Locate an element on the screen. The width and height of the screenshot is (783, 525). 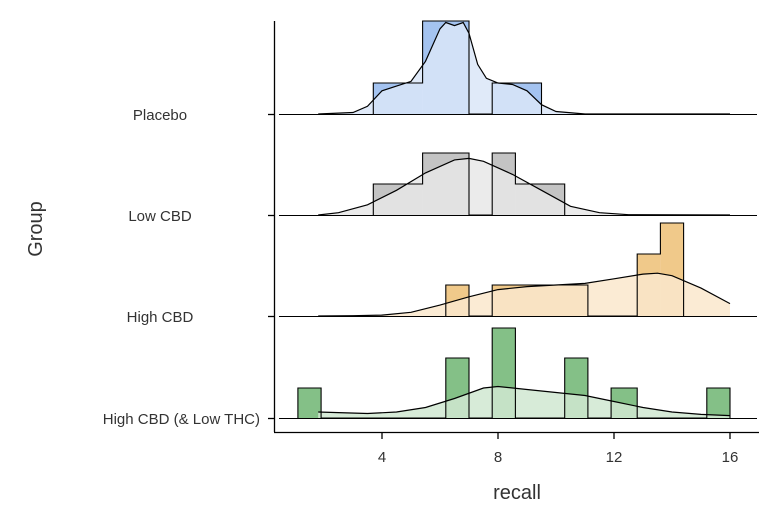
density-line-low-cbd is located at coordinates (524, 186).